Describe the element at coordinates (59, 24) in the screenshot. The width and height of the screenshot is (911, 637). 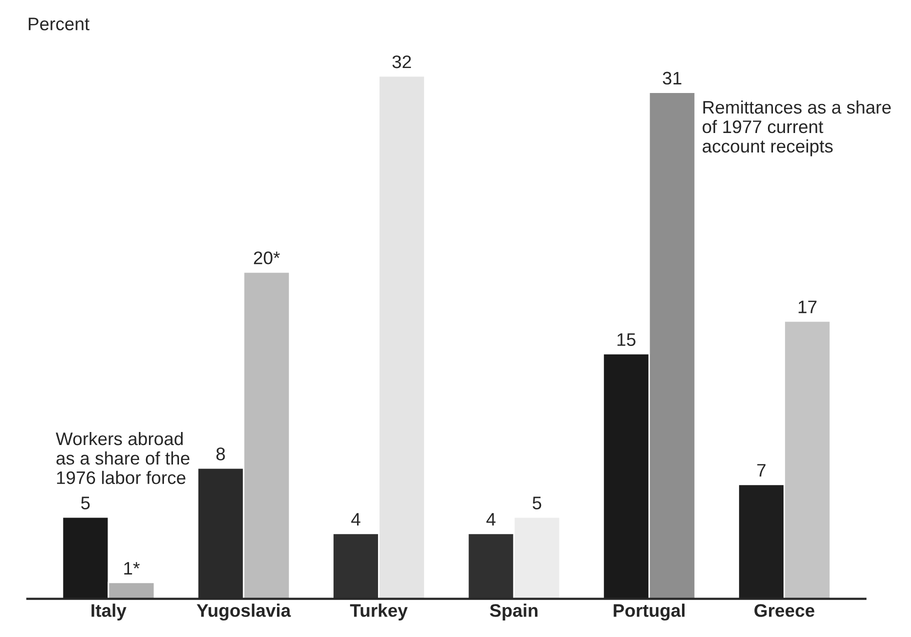
I see `y-axis-title: Percent` at that location.